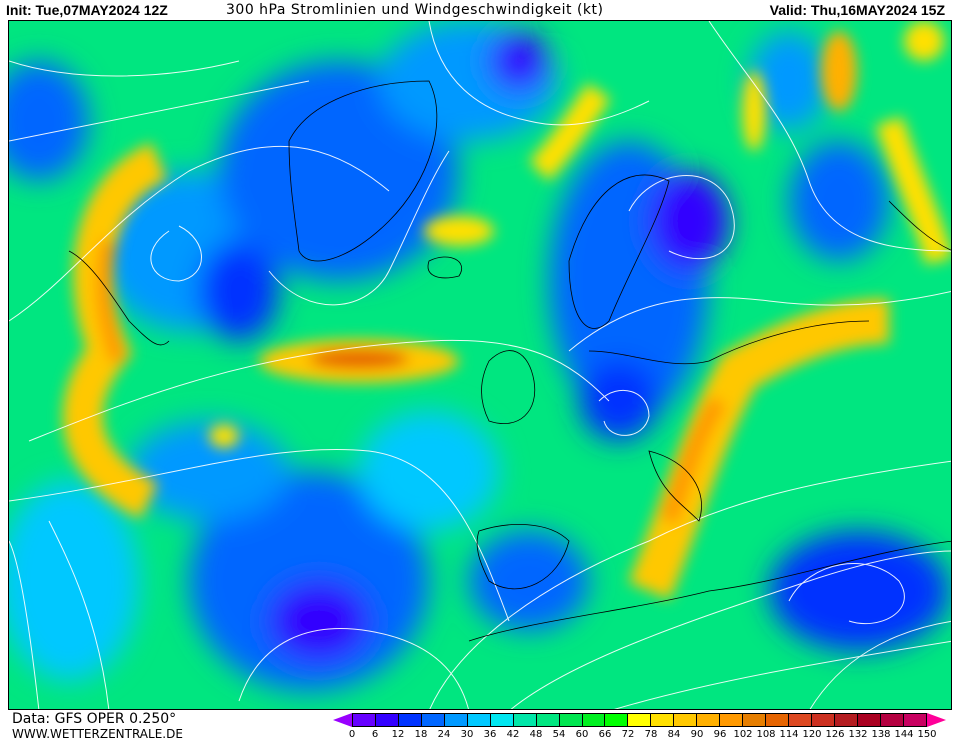  I want to click on legend-below-arrow, so click(342, 720).